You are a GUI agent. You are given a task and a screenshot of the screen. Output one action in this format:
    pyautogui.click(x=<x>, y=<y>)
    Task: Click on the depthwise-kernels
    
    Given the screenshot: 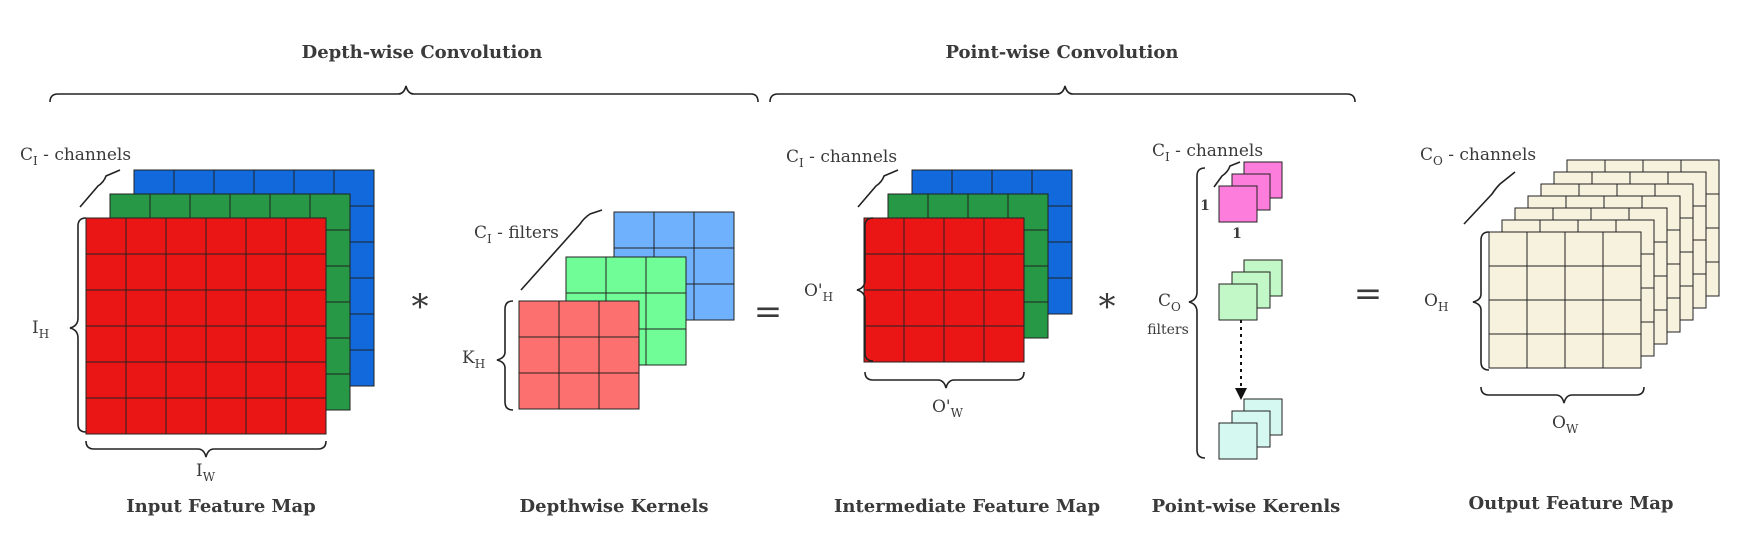 What is the action you would take?
    pyautogui.click(x=626, y=310)
    